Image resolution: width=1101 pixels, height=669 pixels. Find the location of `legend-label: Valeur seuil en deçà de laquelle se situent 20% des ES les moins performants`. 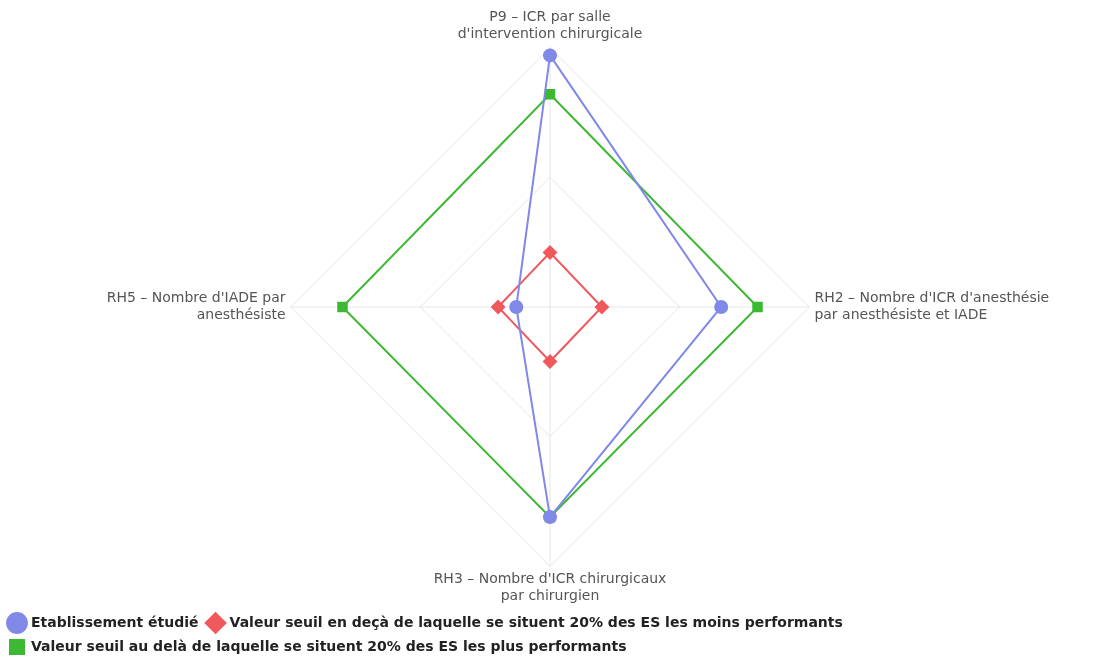

legend-label: Valeur seuil en deçà de laquelle se situent 20% des ES les moins performants is located at coordinates (536, 621).